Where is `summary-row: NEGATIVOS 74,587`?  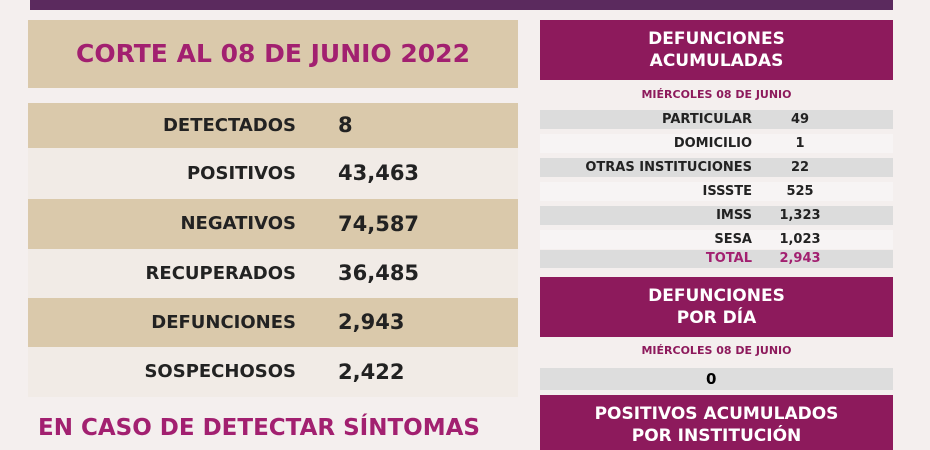
summary-row: NEGATIVOS 74,587 is located at coordinates (273, 224).